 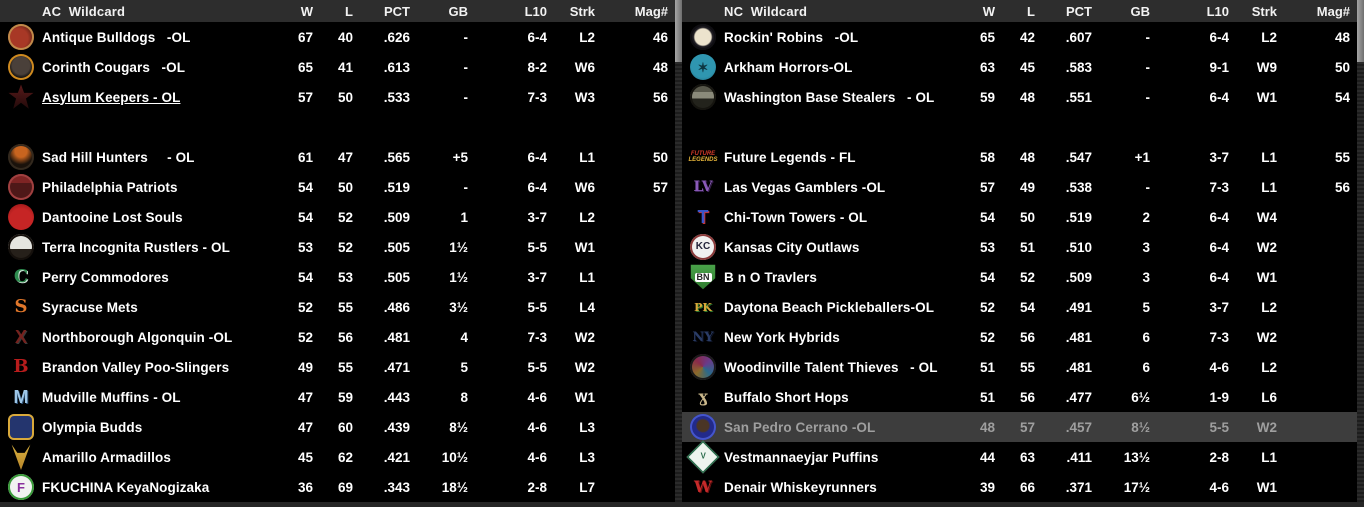 What do you see at coordinates (337, 217) in the screenshot?
I see `team-row: Dantooine Lost Souls 54 52 .509 1 3-7 L2` at bounding box center [337, 217].